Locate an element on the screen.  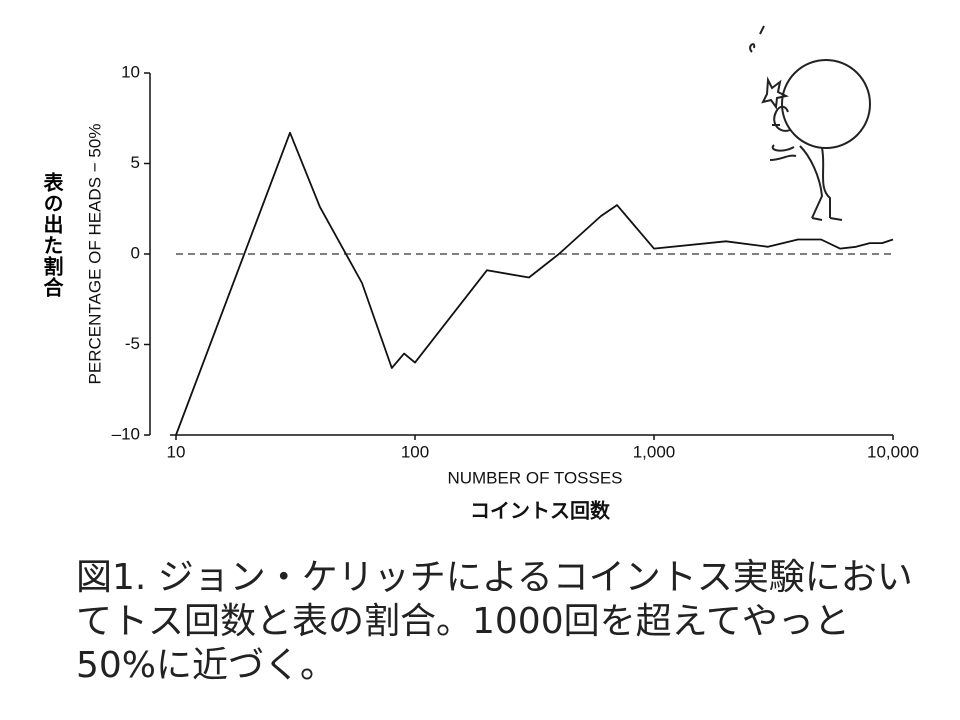
x-tick-label: 100 is located at coordinates (415, 451).